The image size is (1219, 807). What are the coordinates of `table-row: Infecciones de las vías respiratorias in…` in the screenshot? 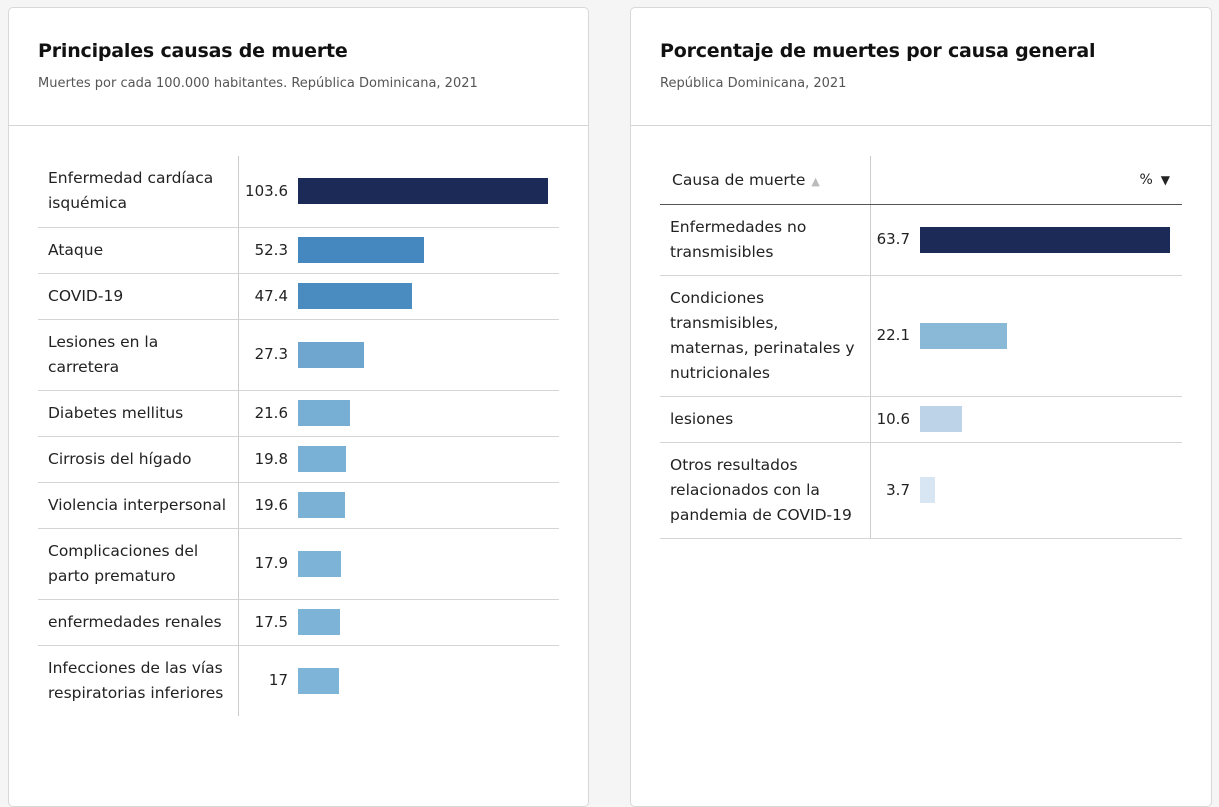 It's located at (298, 680).